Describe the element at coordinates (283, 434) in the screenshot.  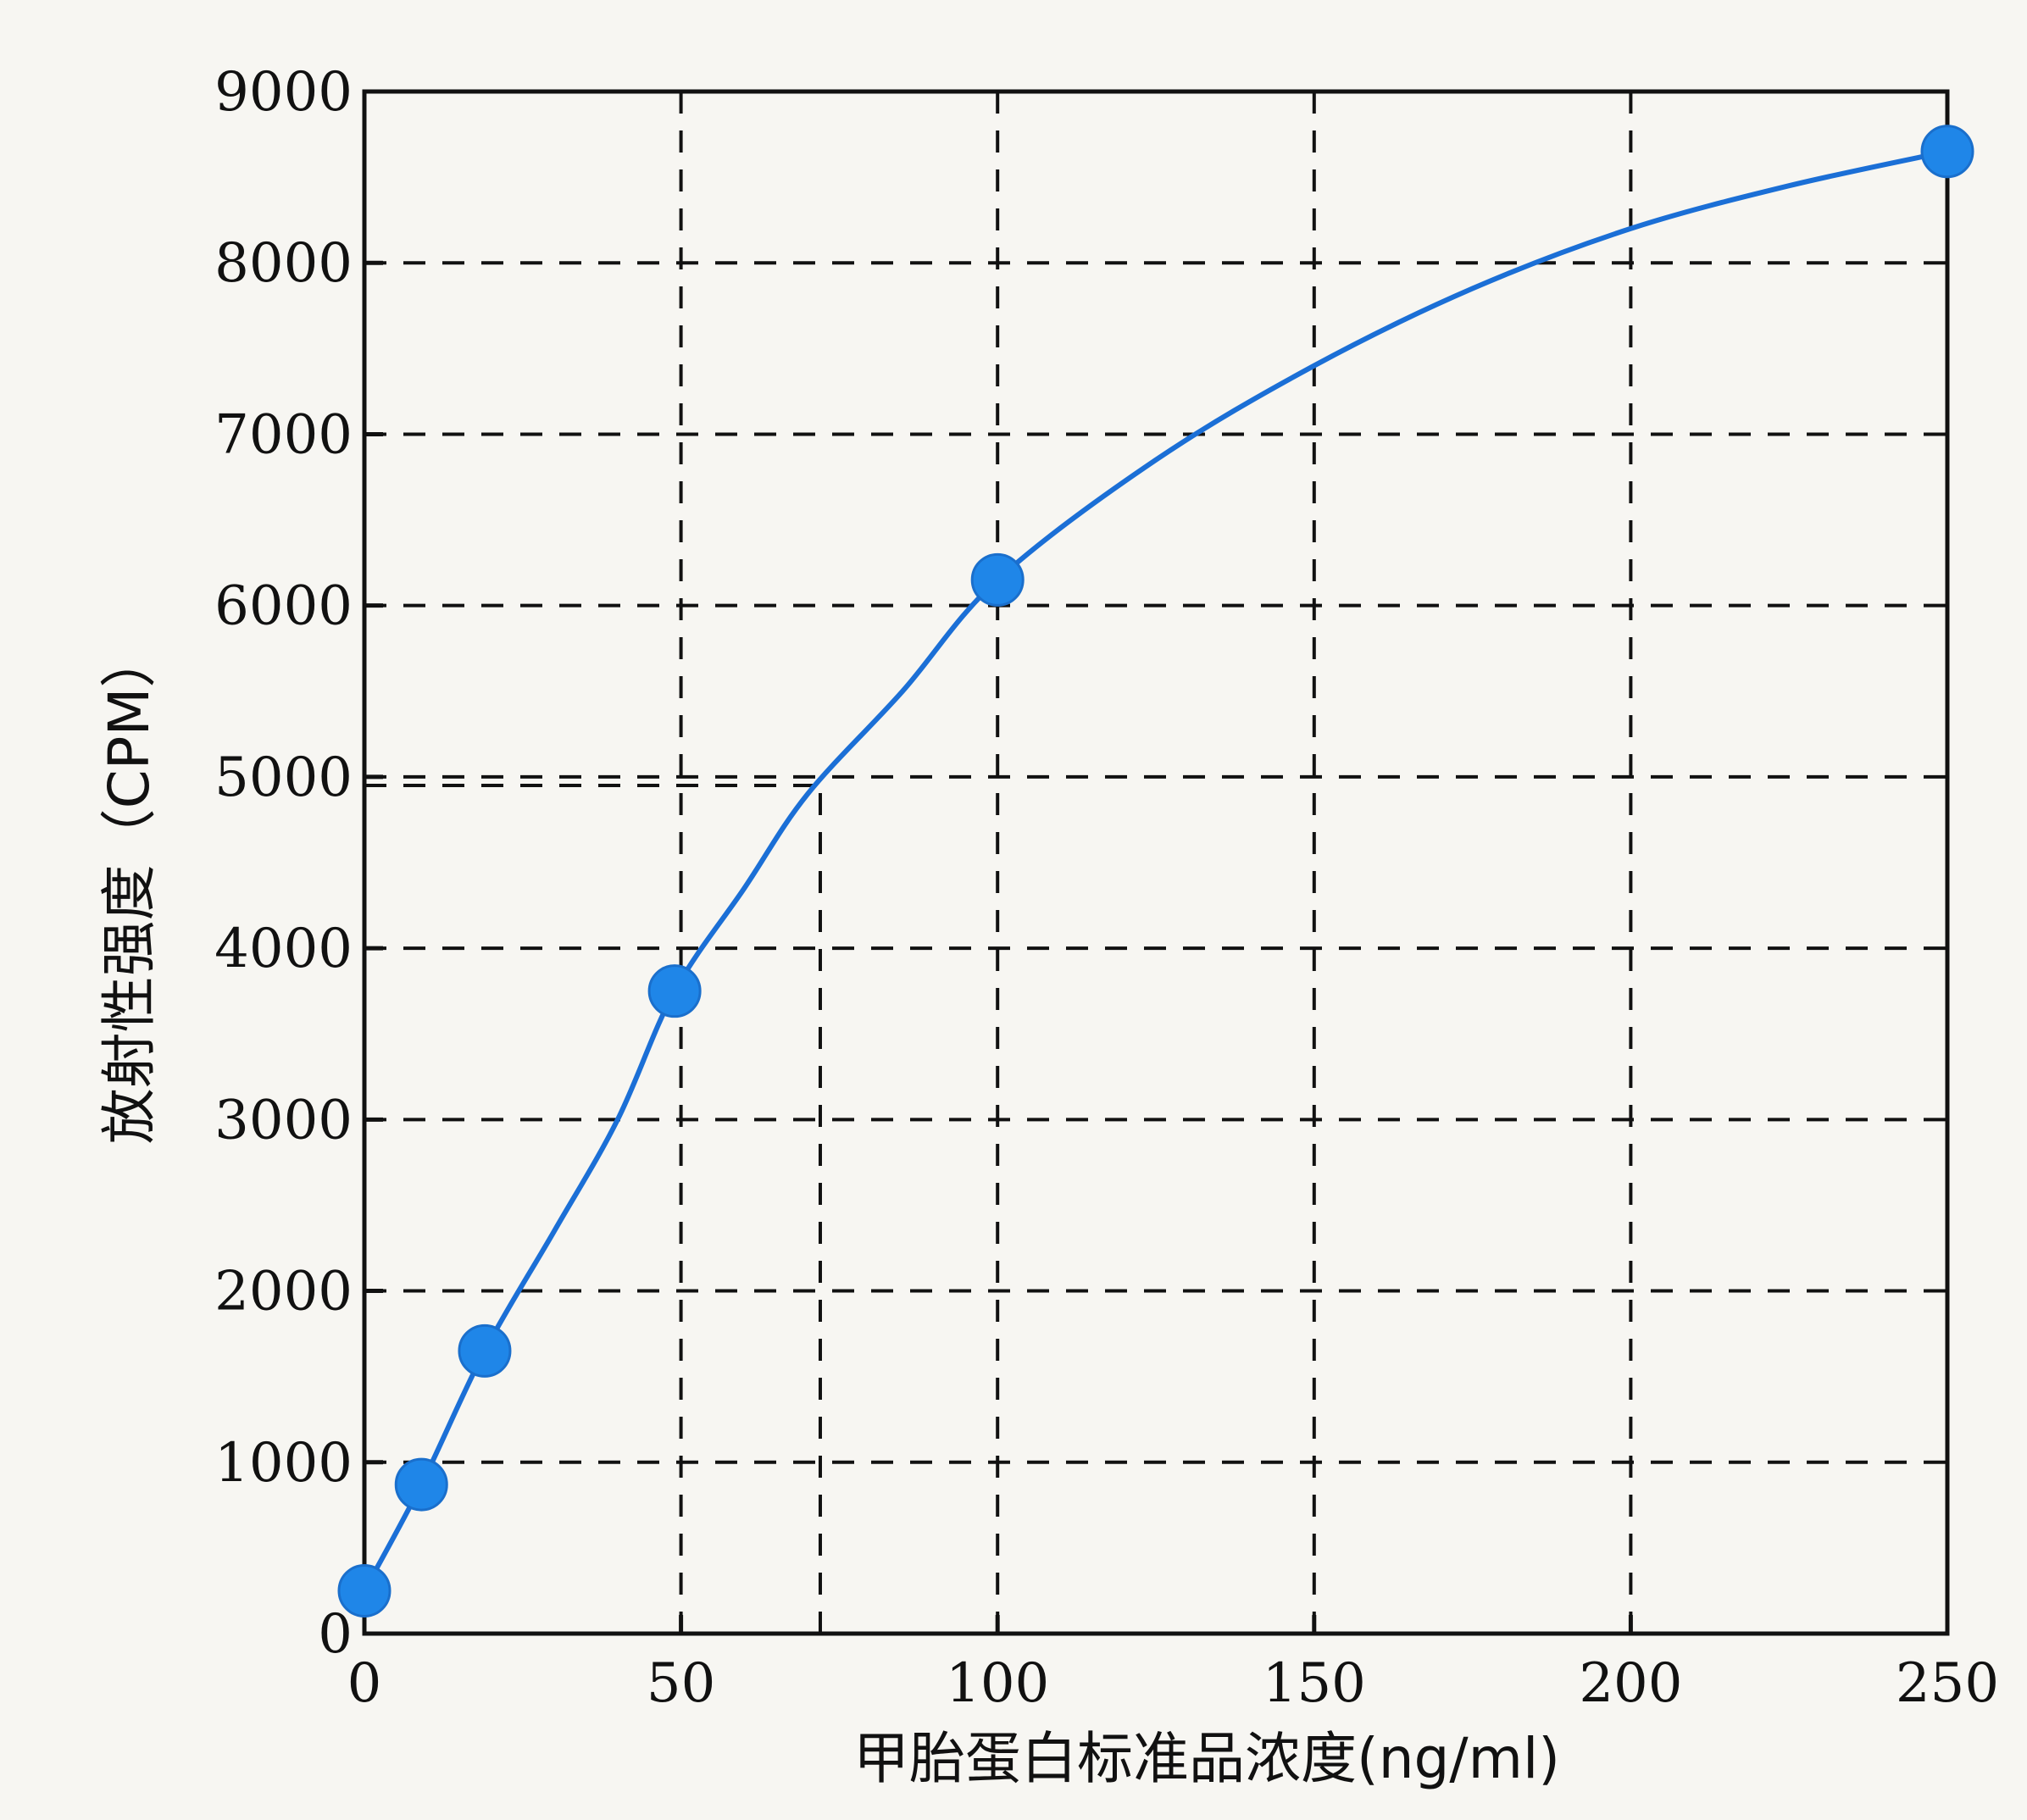
I see `y-tick-label-7000: 7000` at that location.